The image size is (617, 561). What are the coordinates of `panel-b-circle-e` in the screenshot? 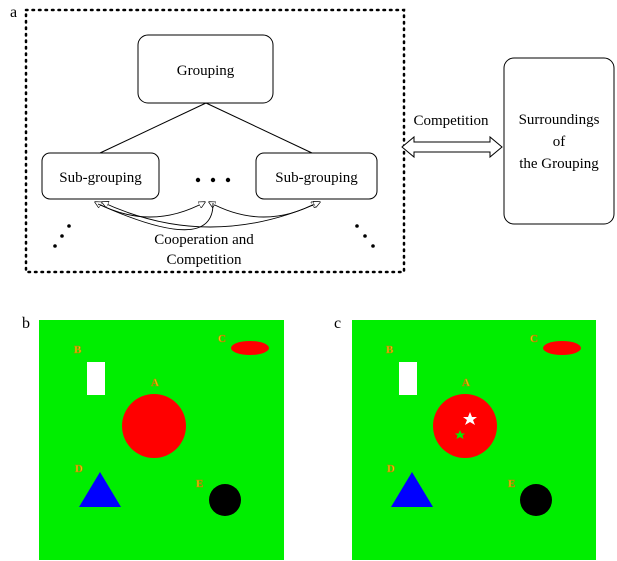 It's located at (225, 500).